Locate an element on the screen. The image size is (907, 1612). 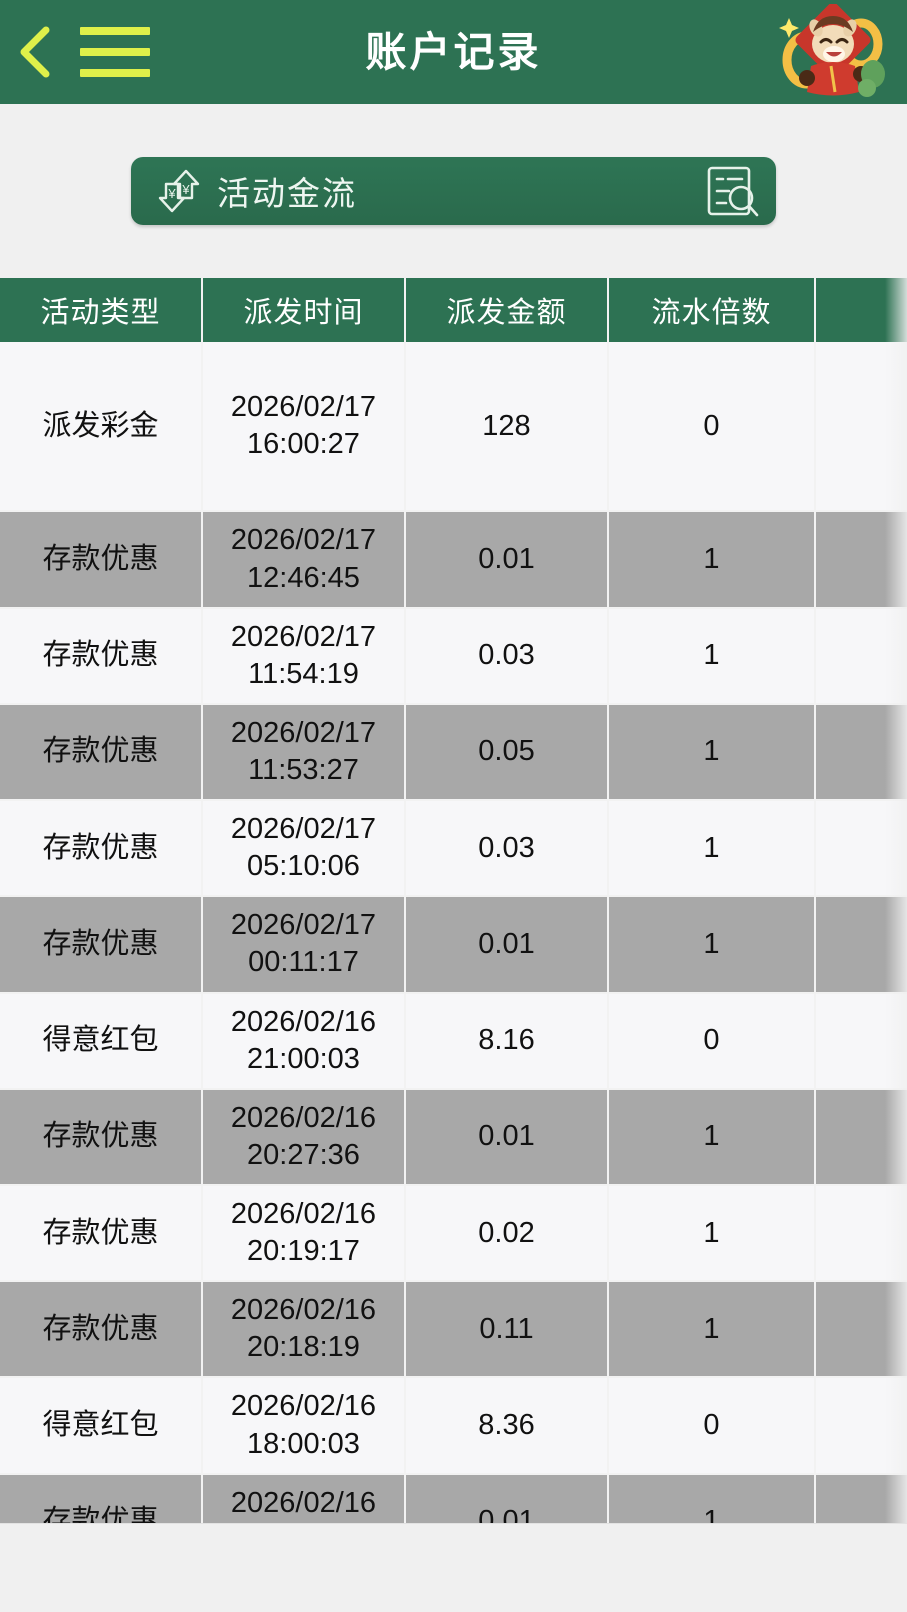
cell-activity-type: 派发彩金 is located at coordinates (101, 427).